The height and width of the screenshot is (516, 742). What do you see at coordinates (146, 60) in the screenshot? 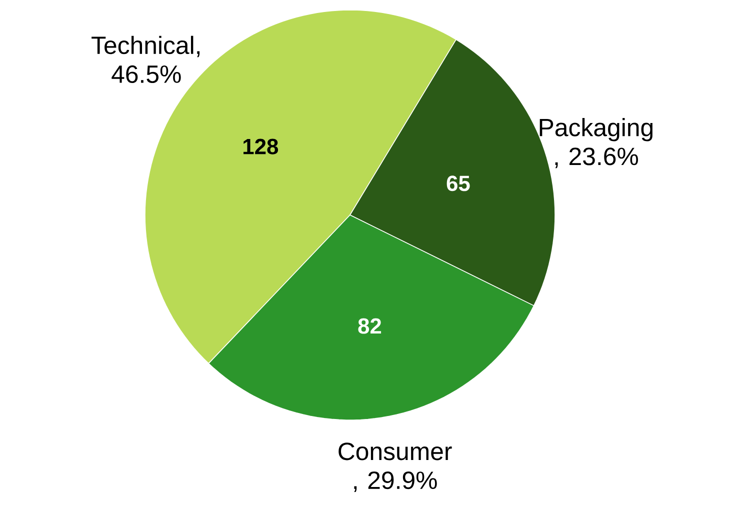
I see `slice-label: Technical, 46.5%` at bounding box center [146, 60].